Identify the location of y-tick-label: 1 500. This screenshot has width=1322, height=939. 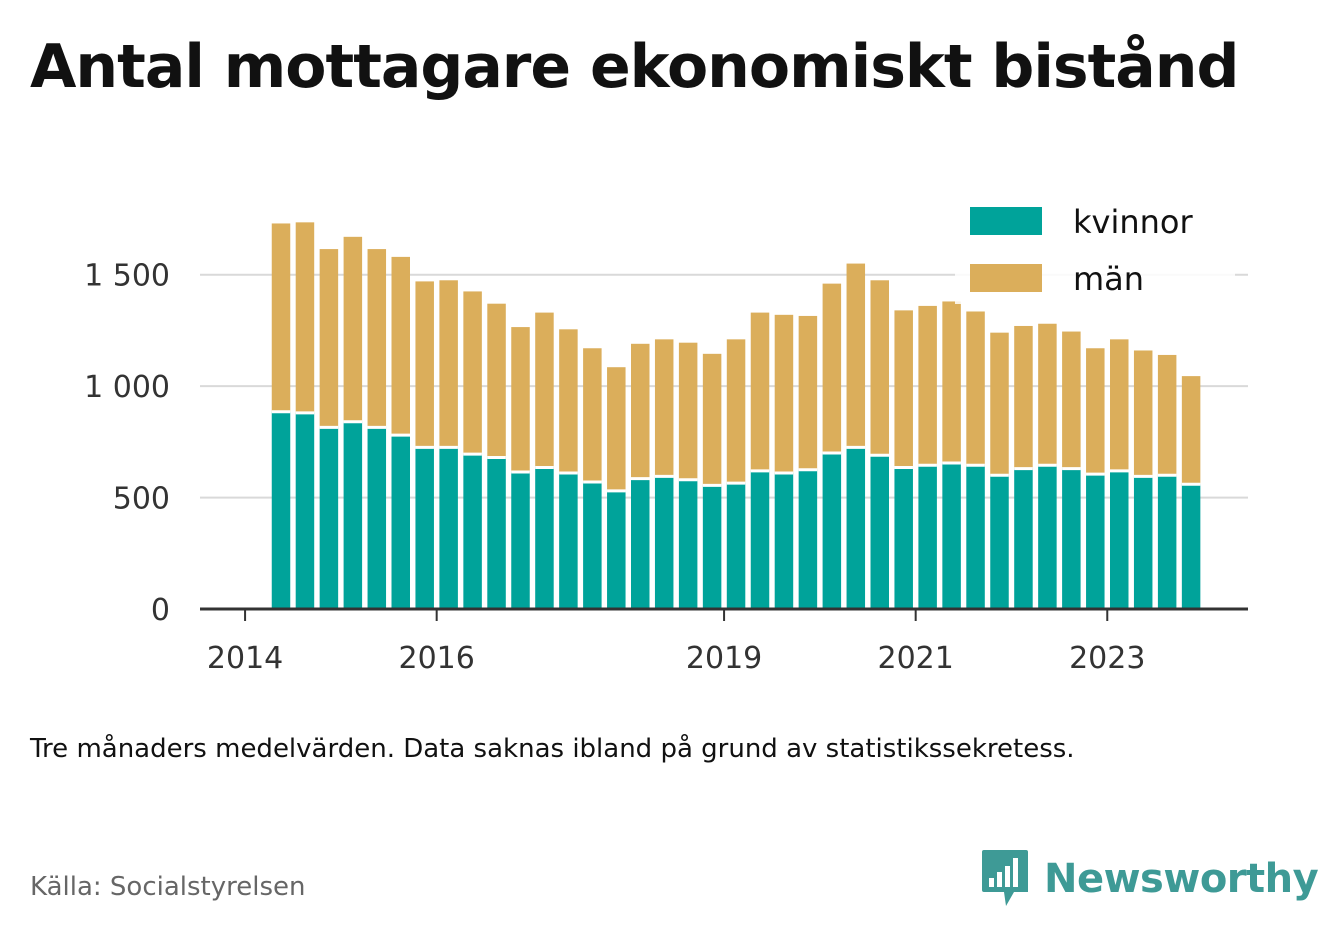
(127, 276).